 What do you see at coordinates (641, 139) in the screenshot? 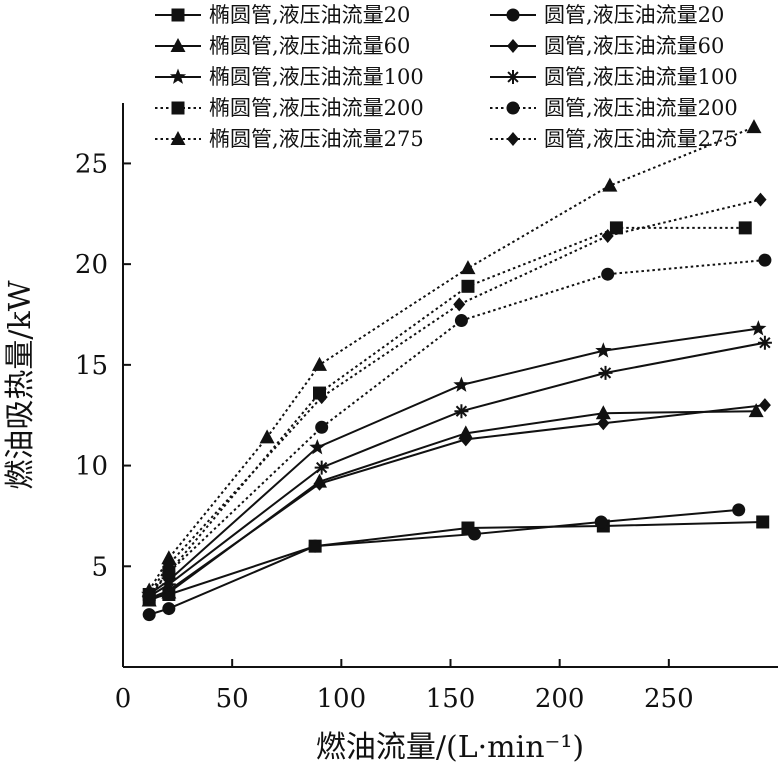
I see `legend-label: 圆管,液压油流量275` at bounding box center [641, 139].